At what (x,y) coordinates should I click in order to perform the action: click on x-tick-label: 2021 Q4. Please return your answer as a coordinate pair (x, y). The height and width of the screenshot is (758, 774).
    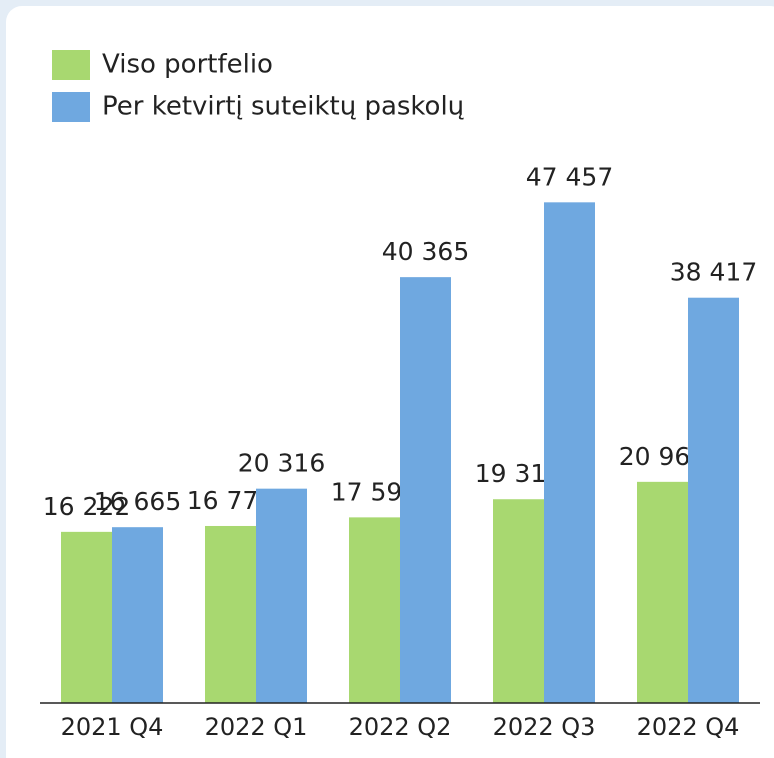
    Looking at the image, I should click on (112, 727).